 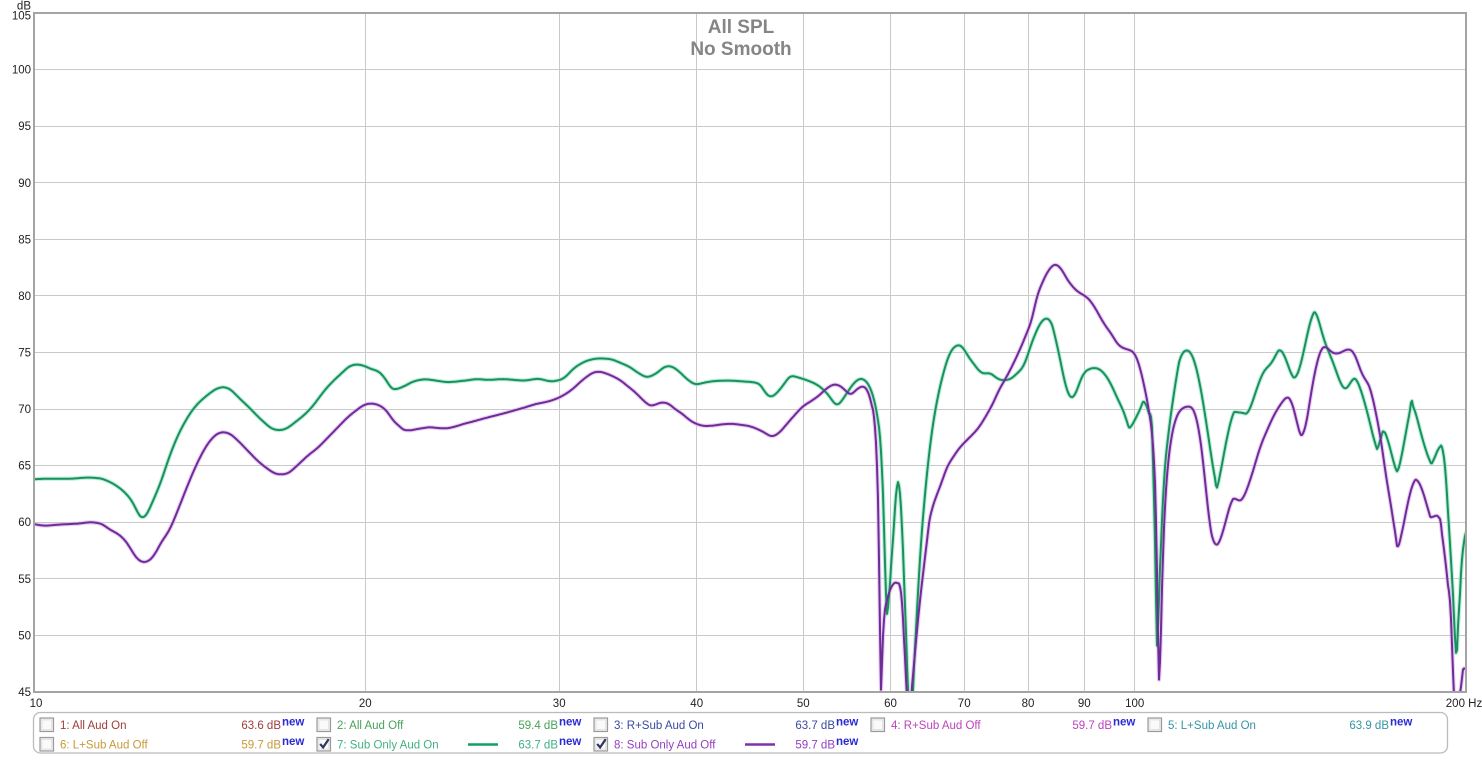 I want to click on svg-text: 63.6 dB, so click(x=261, y=726).